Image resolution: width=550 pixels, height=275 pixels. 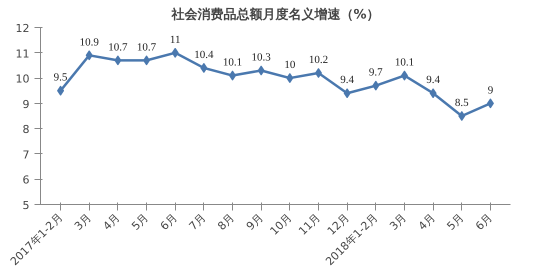 What do you see at coordinates (204, 54) in the screenshot?
I see `data-label: 10.4` at bounding box center [204, 54].